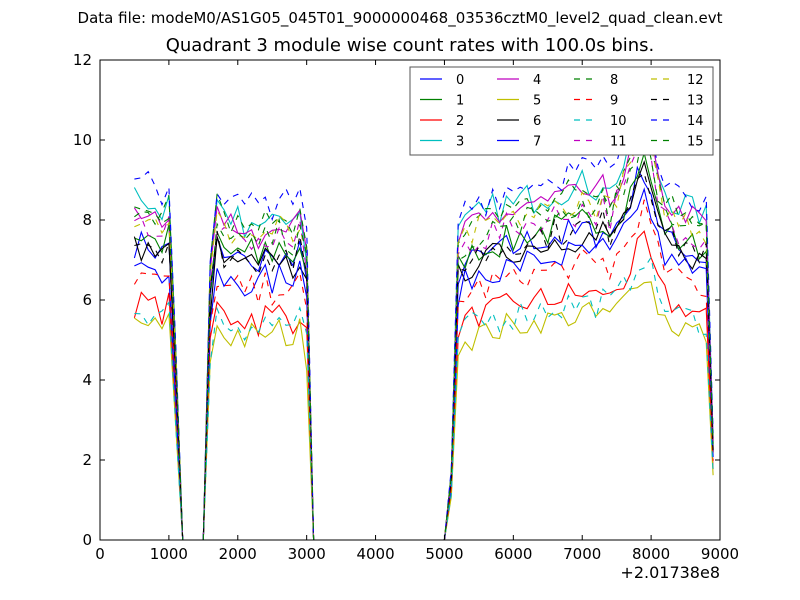  I want to click on x-tick-label: 0, so click(100, 554).